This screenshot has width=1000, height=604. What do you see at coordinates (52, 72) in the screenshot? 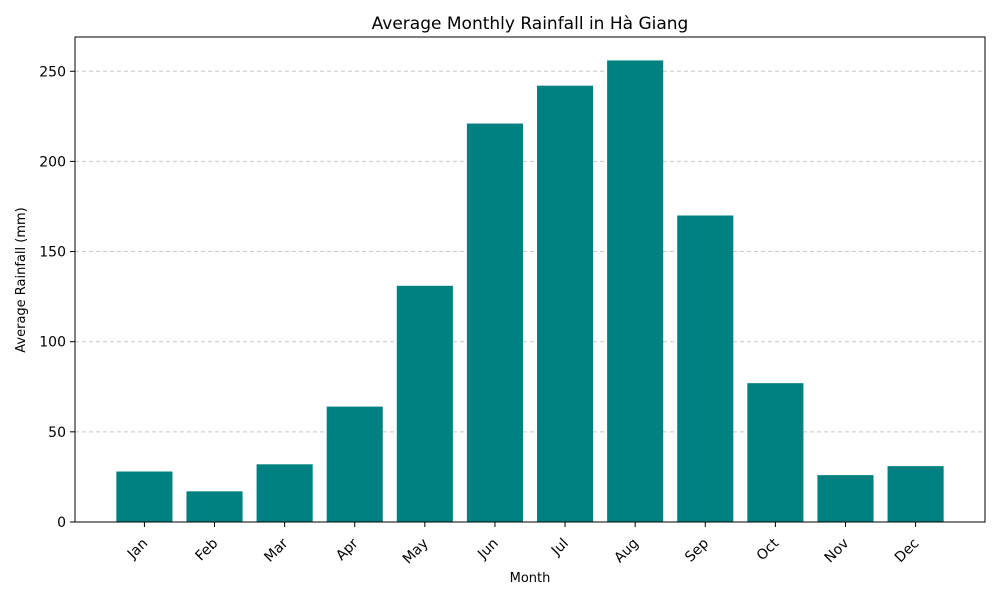
I see `y-tick-label: 250` at bounding box center [52, 72].